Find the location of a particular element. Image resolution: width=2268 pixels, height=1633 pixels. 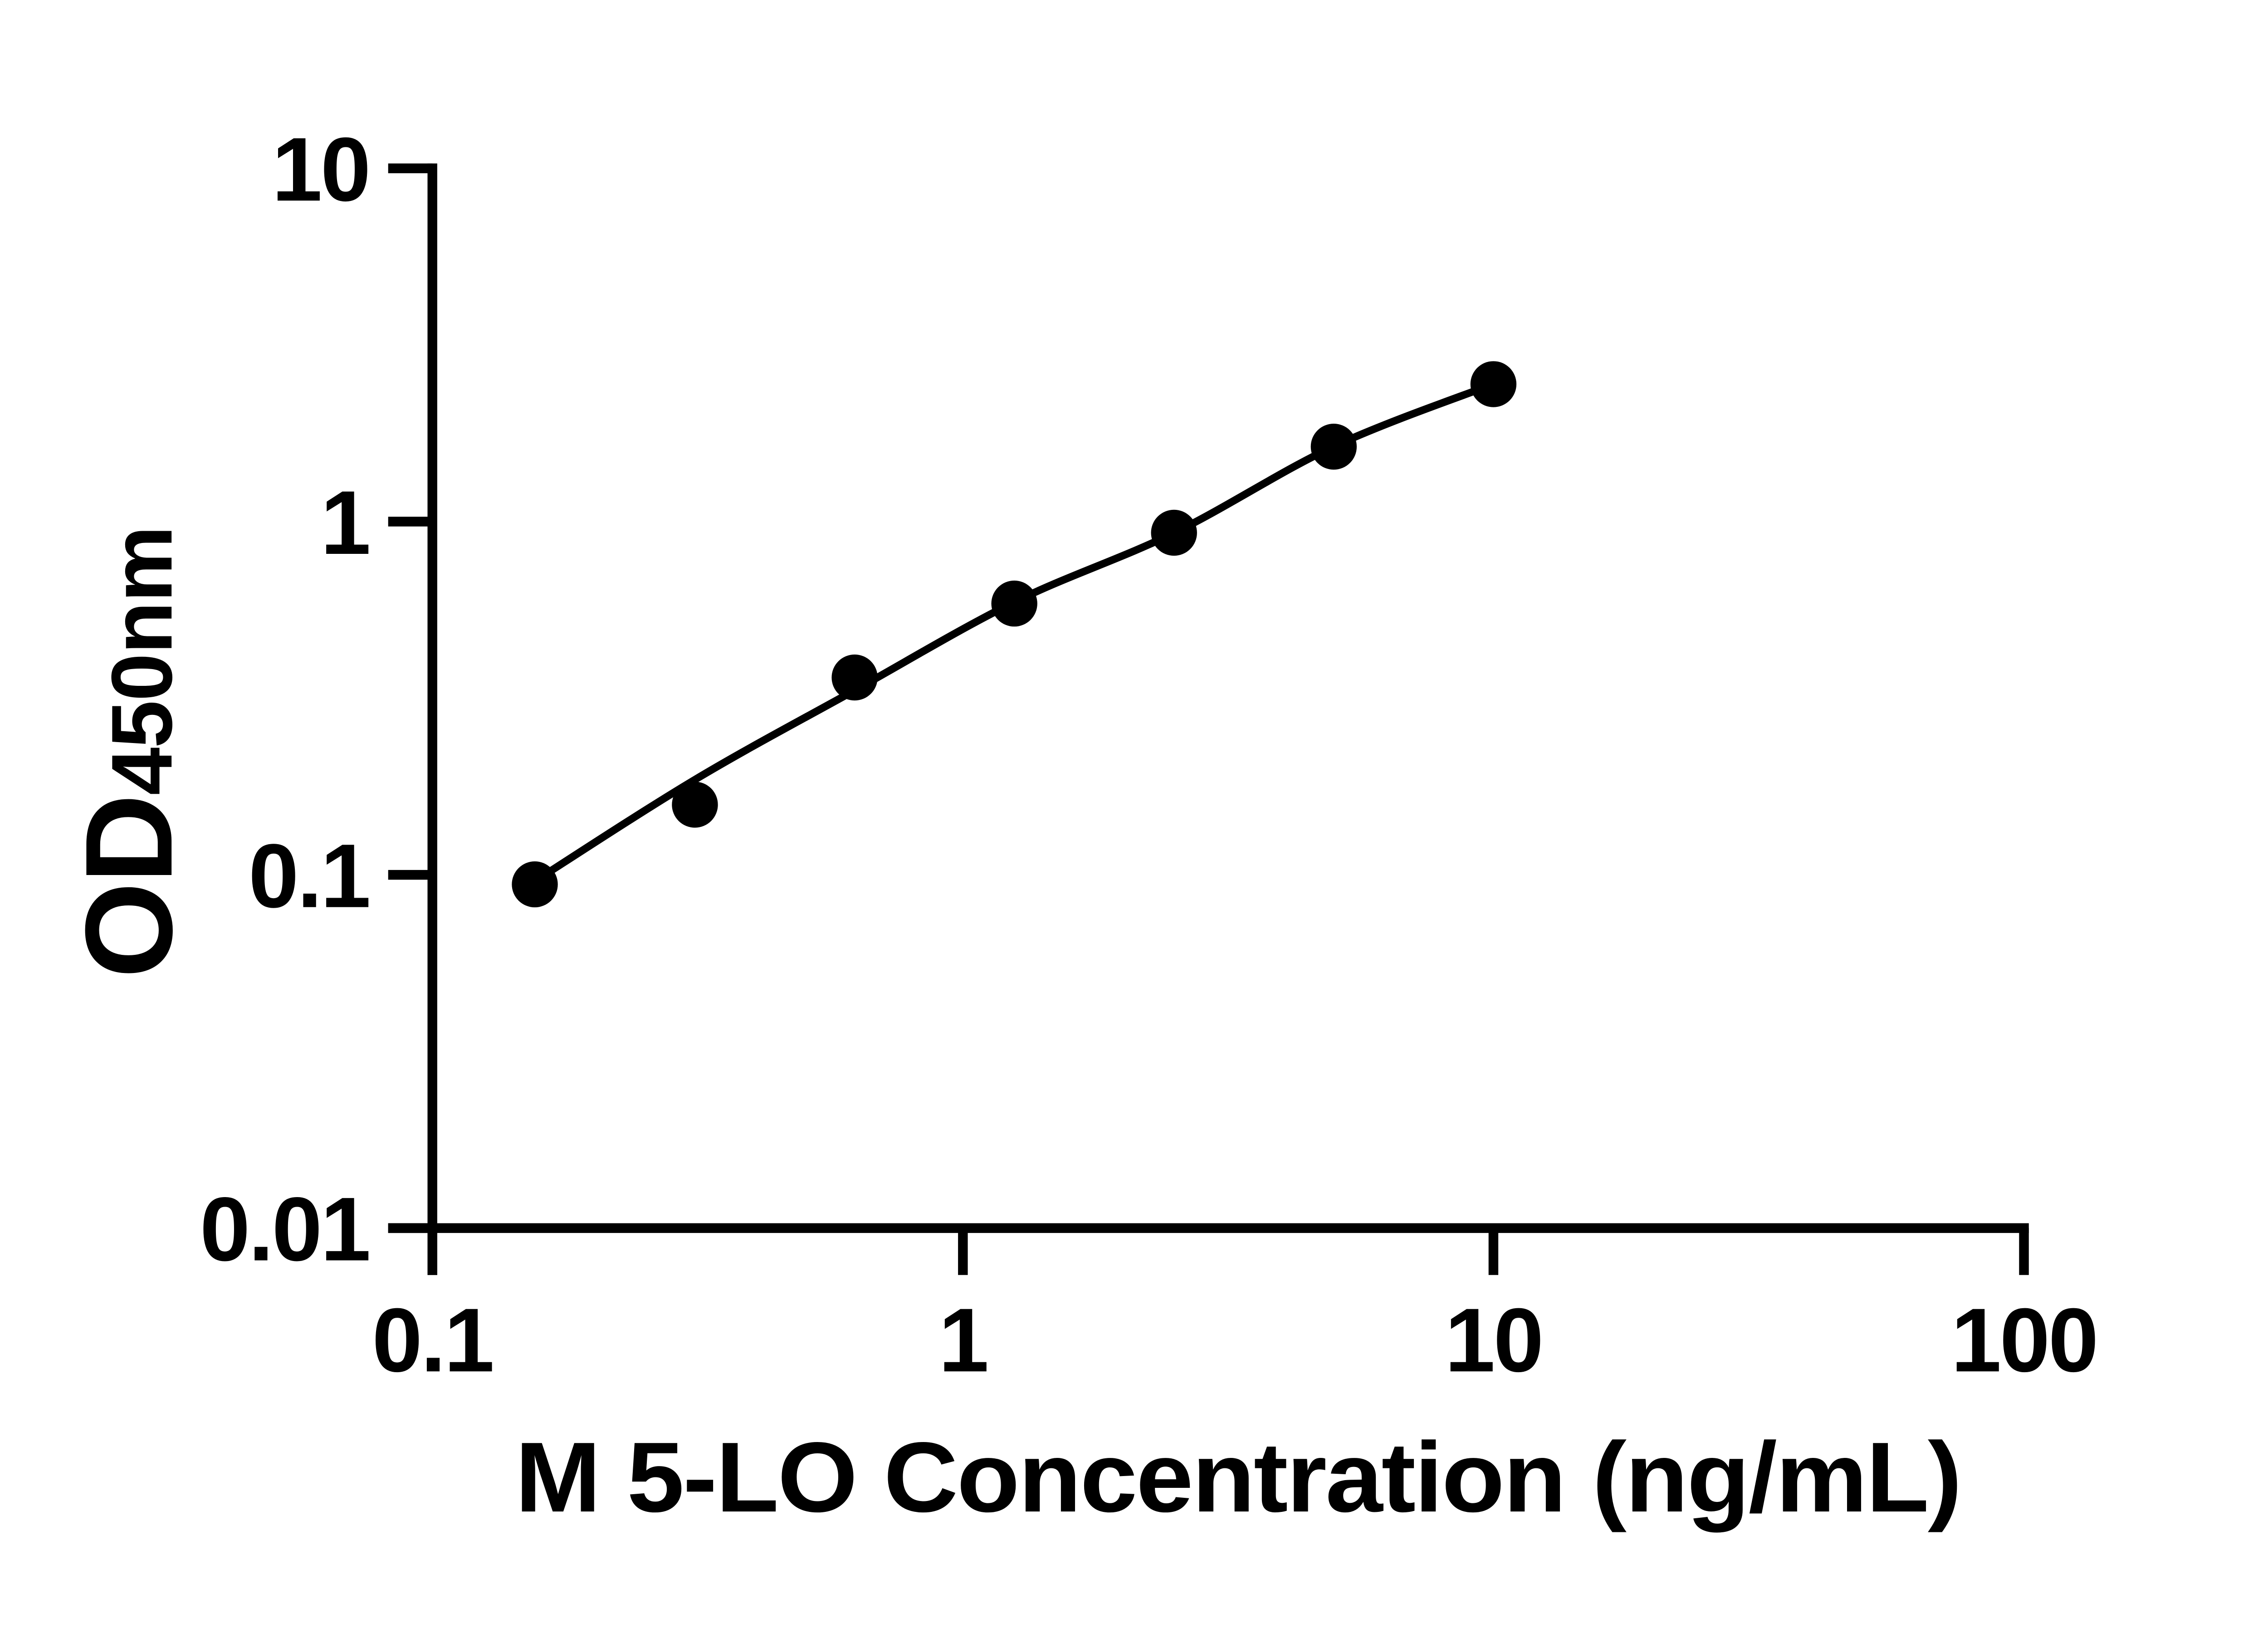

x-tick-label: 0.1 is located at coordinates (433, 1340).